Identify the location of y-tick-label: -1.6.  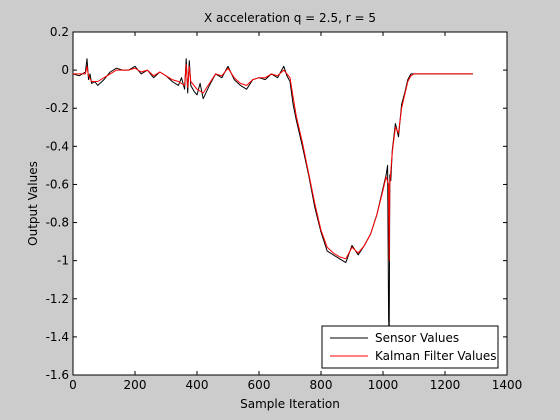
(57, 375).